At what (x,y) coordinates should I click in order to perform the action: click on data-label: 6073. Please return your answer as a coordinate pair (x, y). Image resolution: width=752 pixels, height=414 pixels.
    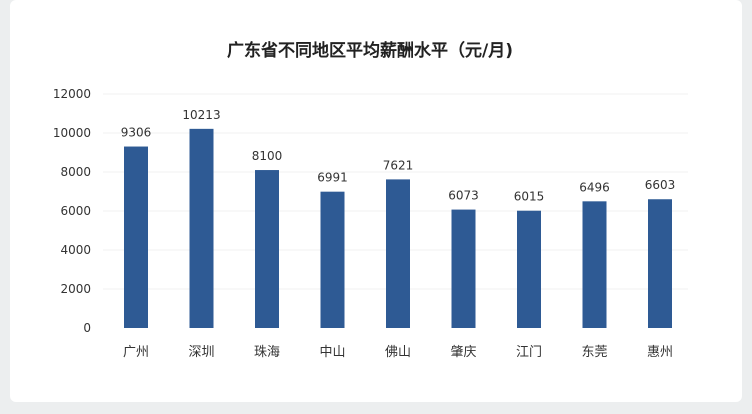
    Looking at the image, I should click on (463, 196).